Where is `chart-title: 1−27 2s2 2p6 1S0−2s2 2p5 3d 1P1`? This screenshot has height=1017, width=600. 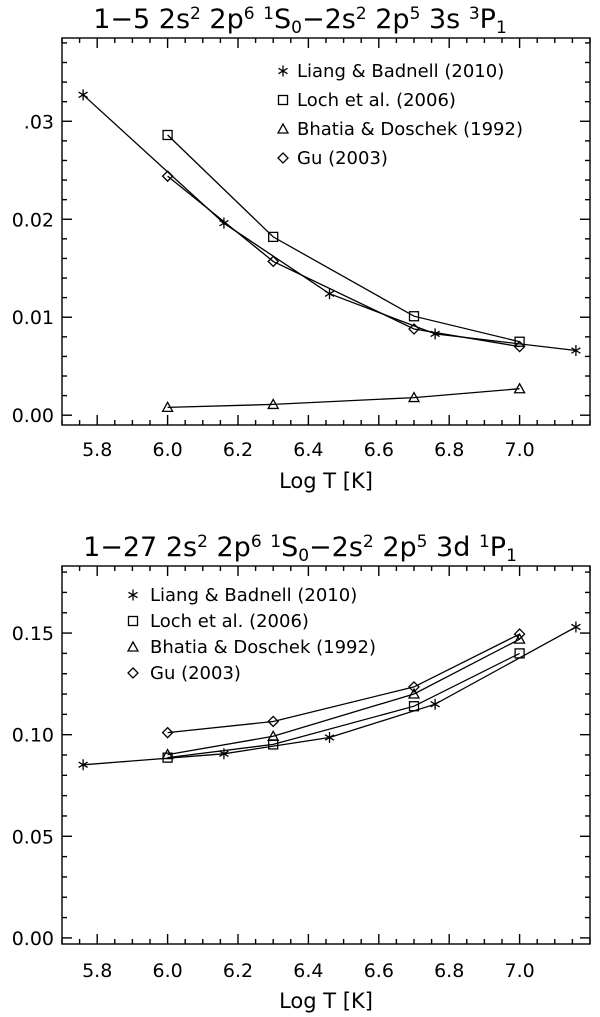 chart-title: 1−27 2s2 2p6 1S0−2s2 2p5 3d 1P1 is located at coordinates (300, 549).